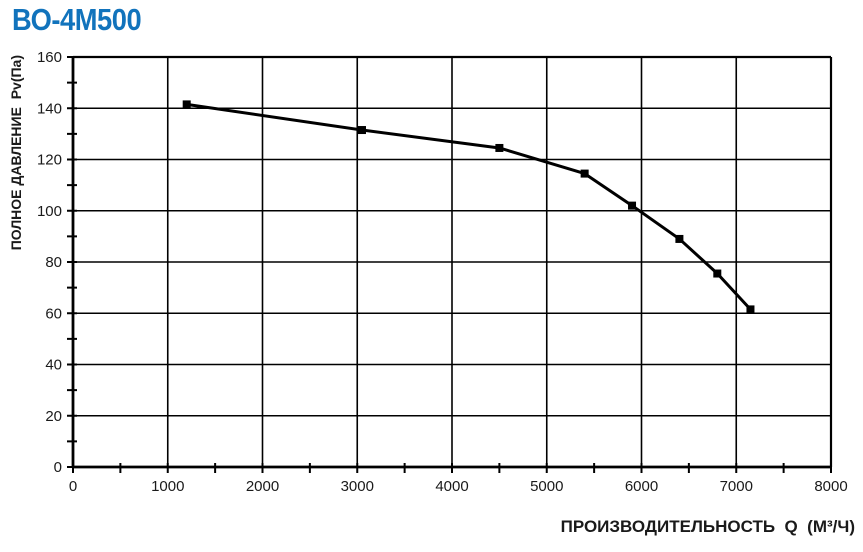 The height and width of the screenshot is (552, 863). I want to click on chart-title: ВО-4М500, so click(77, 19).